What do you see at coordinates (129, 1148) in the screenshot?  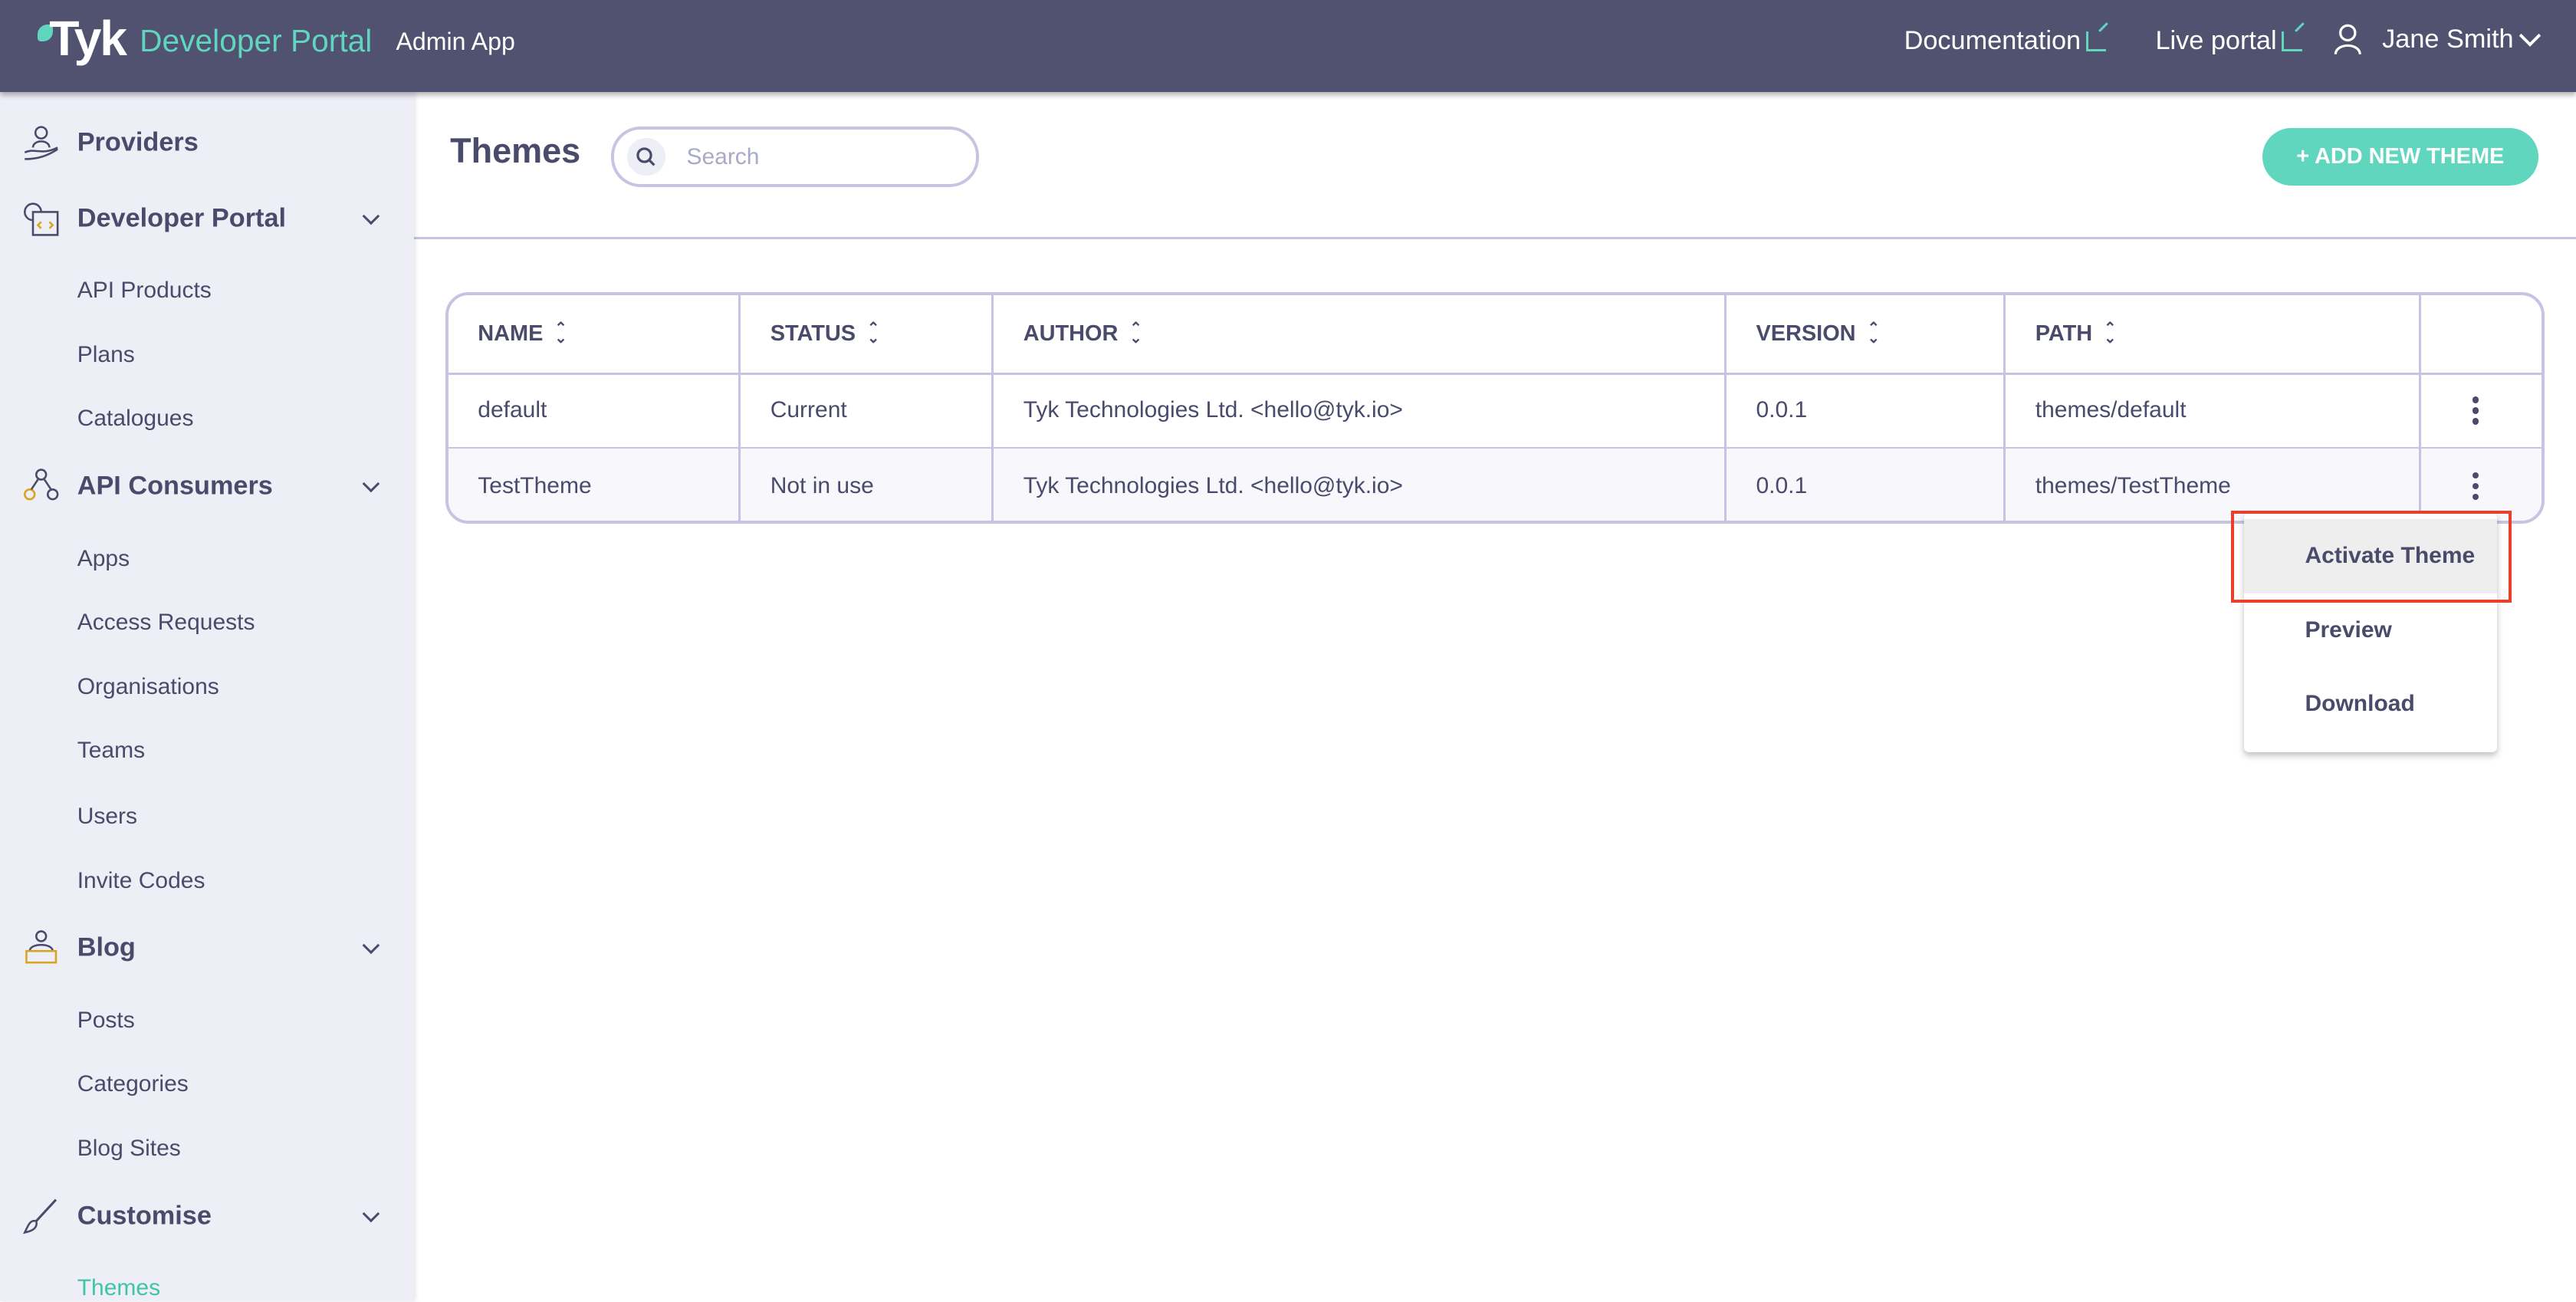 I see `sidebar-item-blog-sites: Blog Sites` at bounding box center [129, 1148].